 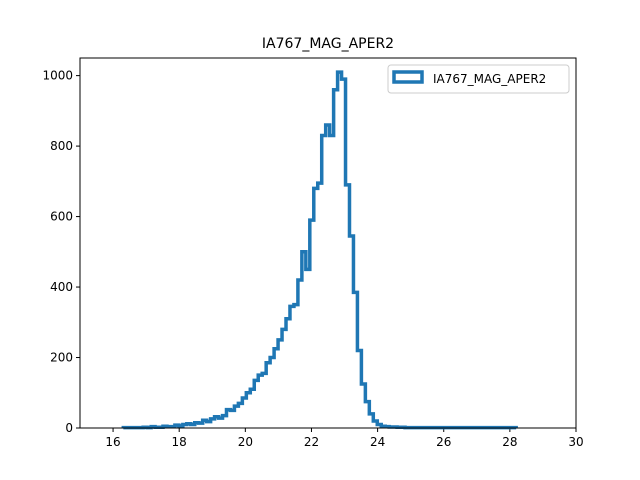 What do you see at coordinates (179, 442) in the screenshot?
I see `x-tick-label: 18` at bounding box center [179, 442].